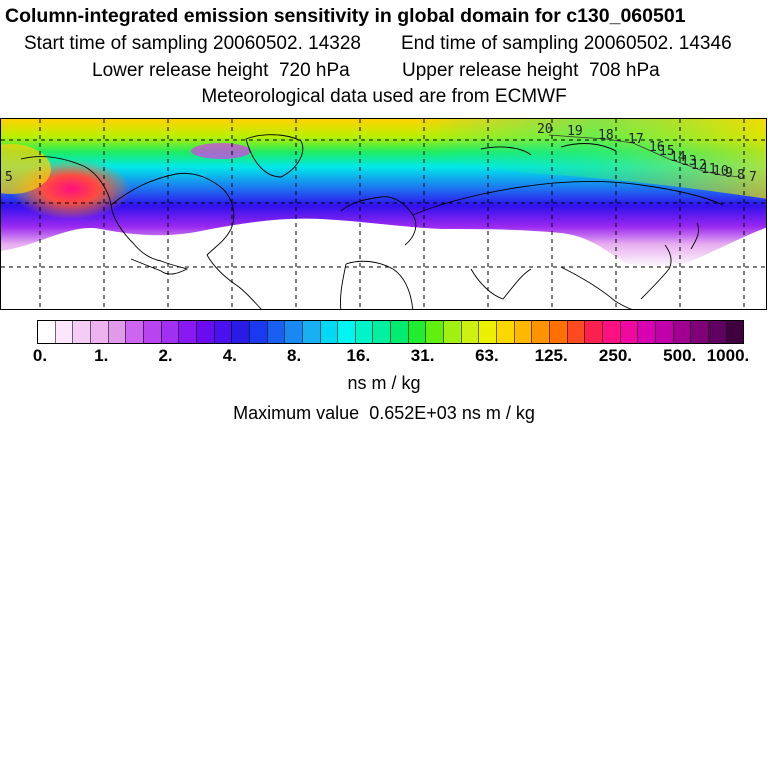  What do you see at coordinates (40, 355) in the screenshot?
I see `colorbar-tick-label: 0.` at bounding box center [40, 355].